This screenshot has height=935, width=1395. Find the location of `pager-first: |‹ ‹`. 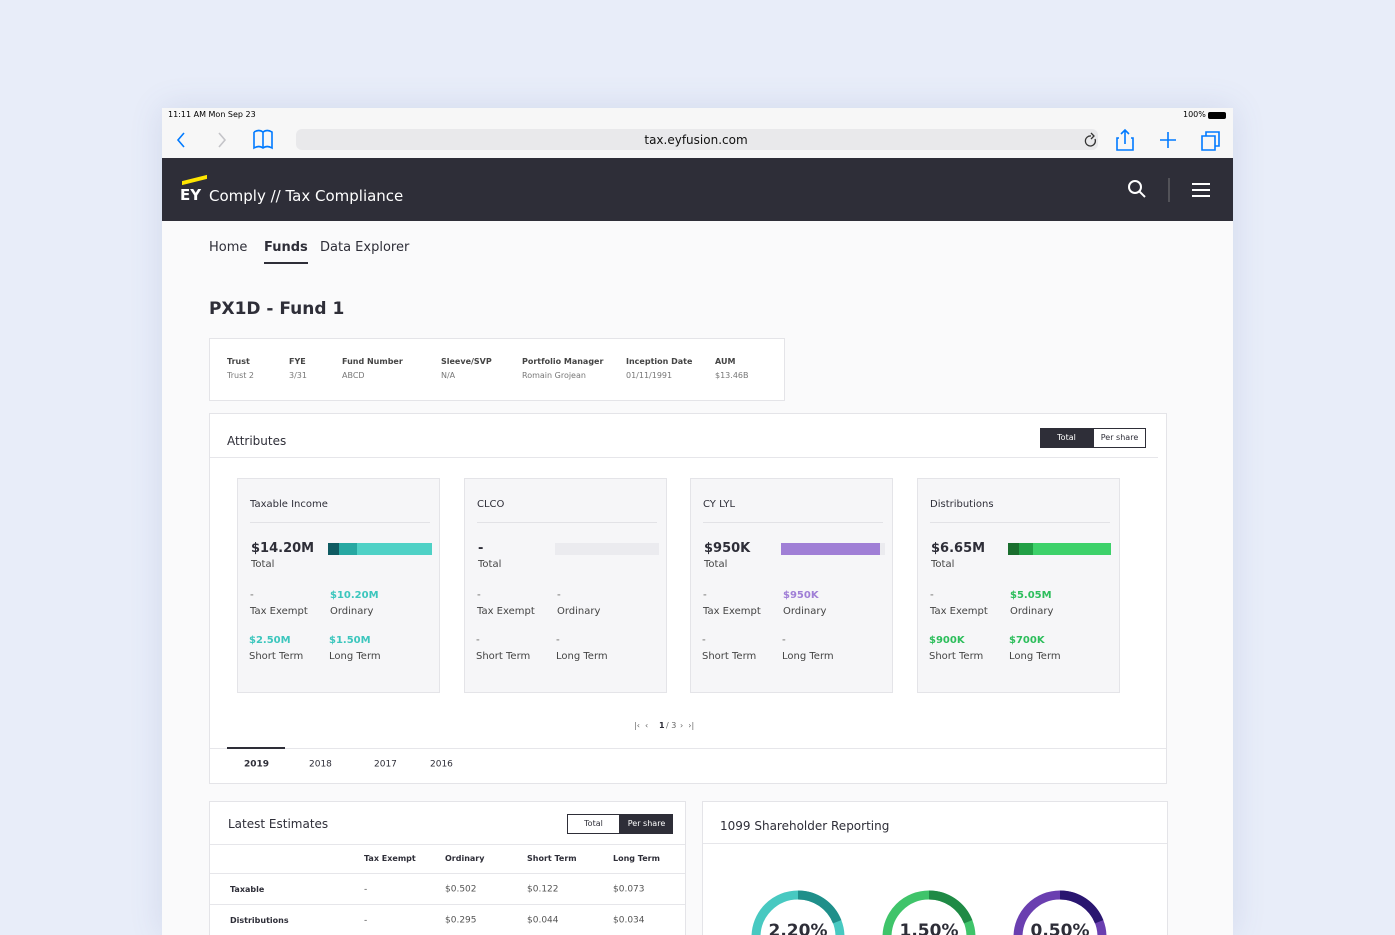

pager-first: |‹ ‹ is located at coordinates (641, 726).